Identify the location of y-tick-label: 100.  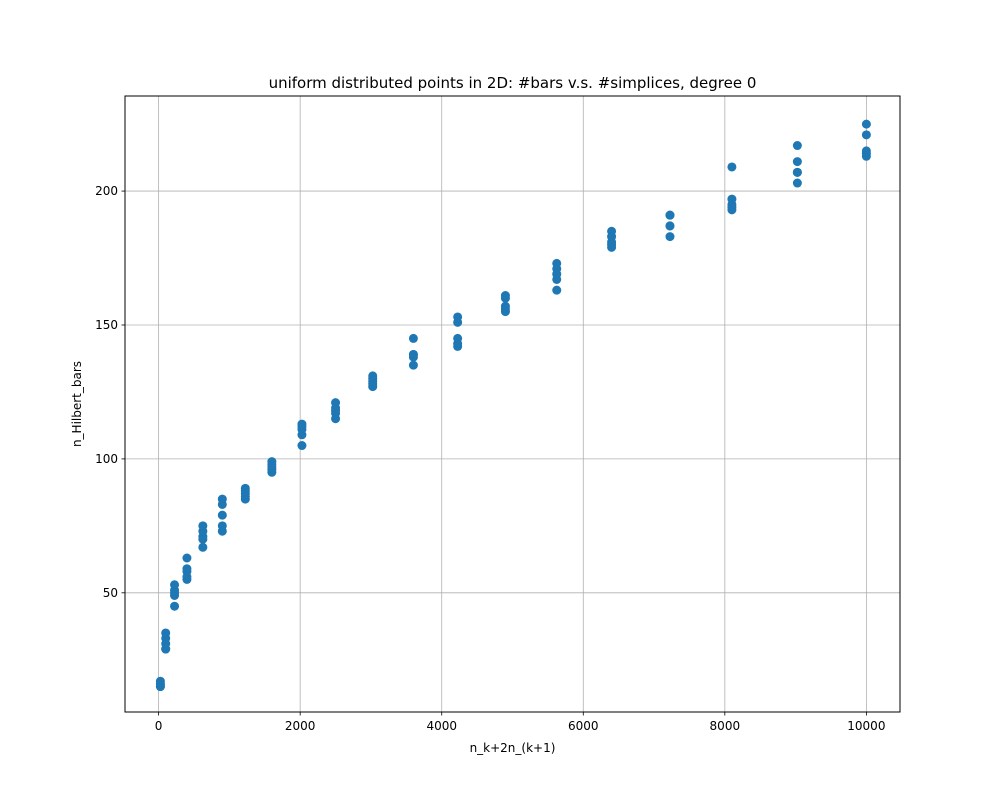
(106, 459).